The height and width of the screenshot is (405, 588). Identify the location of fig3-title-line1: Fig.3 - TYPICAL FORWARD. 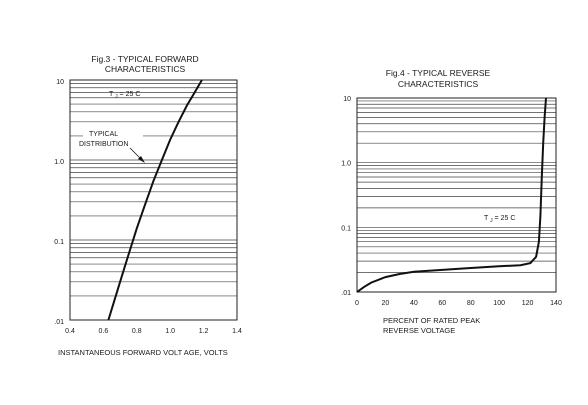
(144, 59).